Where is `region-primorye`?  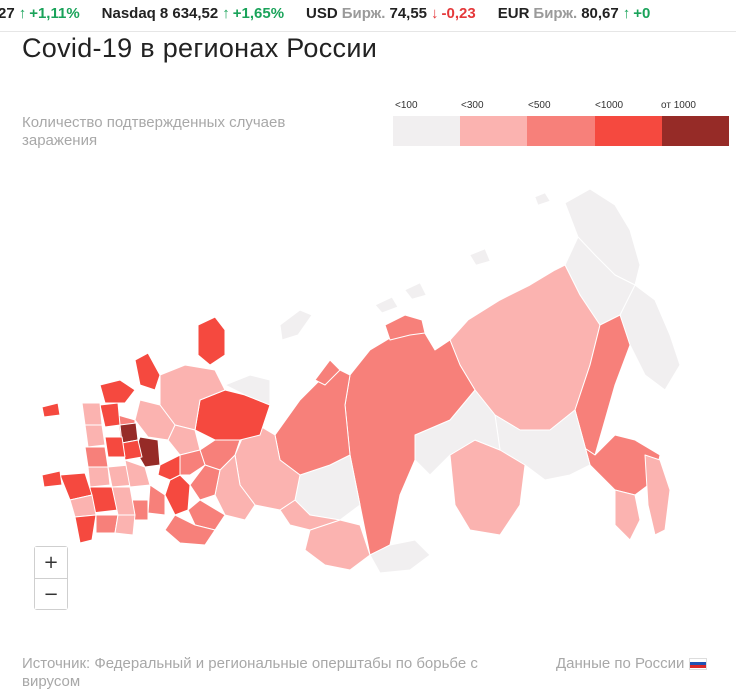 region-primorye is located at coordinates (627, 515).